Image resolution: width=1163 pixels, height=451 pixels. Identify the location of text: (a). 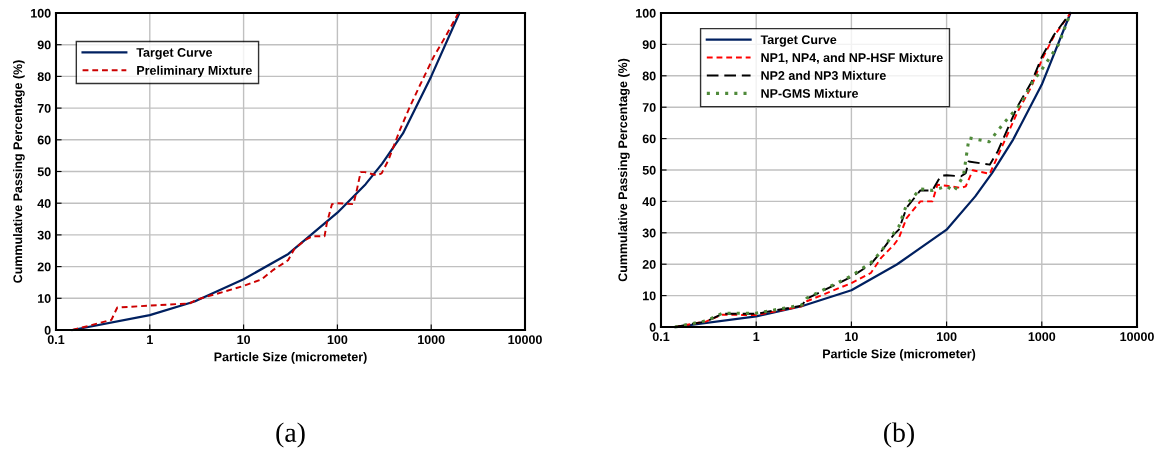
(290, 435).